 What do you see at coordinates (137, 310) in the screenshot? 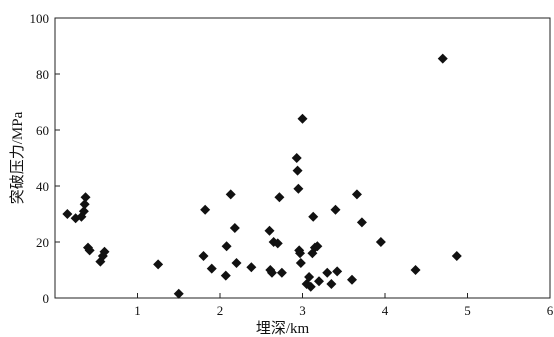
I see `x-tick-label: 1` at bounding box center [137, 310].